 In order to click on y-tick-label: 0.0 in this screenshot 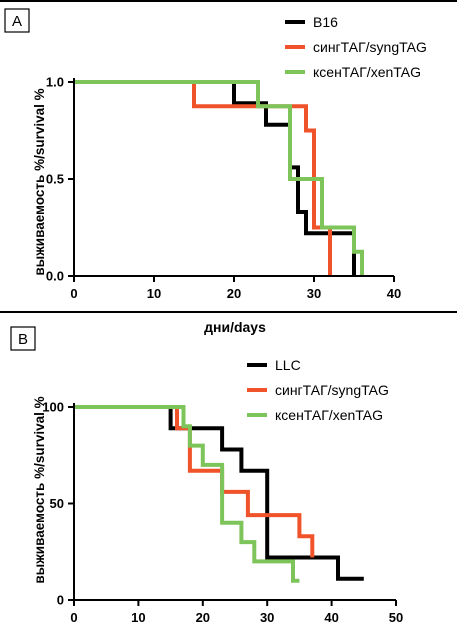, I will do `click(55, 276)`.